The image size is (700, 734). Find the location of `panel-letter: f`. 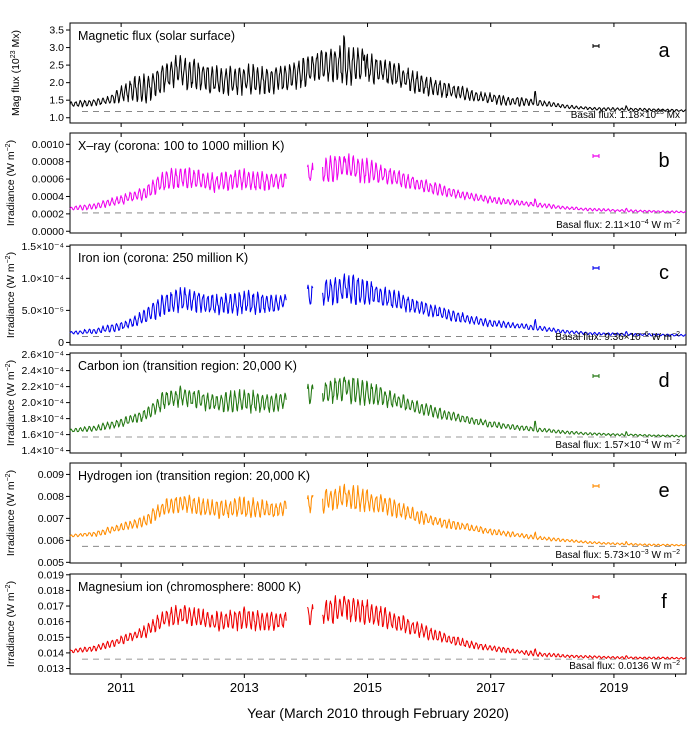

panel-letter: f is located at coordinates (664, 602).